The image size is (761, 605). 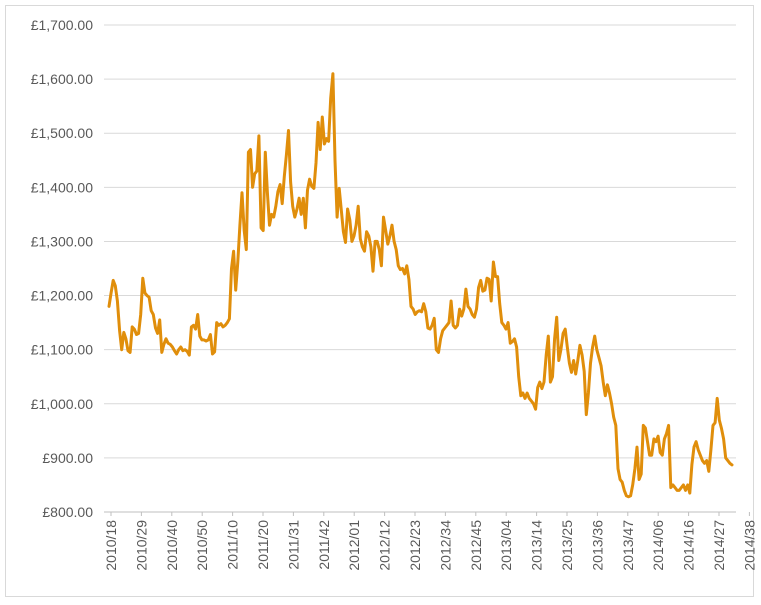 What do you see at coordinates (597, 545) in the screenshot?
I see `x-tick-label: 2013/36` at bounding box center [597, 545].